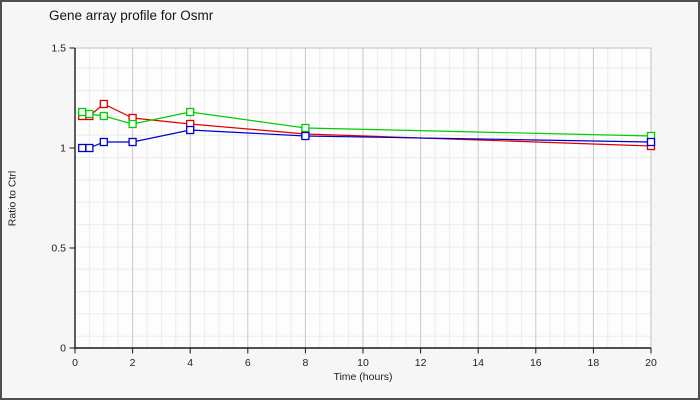 Image resolution: width=700 pixels, height=400 pixels. Describe the element at coordinates (594, 363) in the screenshot. I see `x-tick-label: 18` at that location.